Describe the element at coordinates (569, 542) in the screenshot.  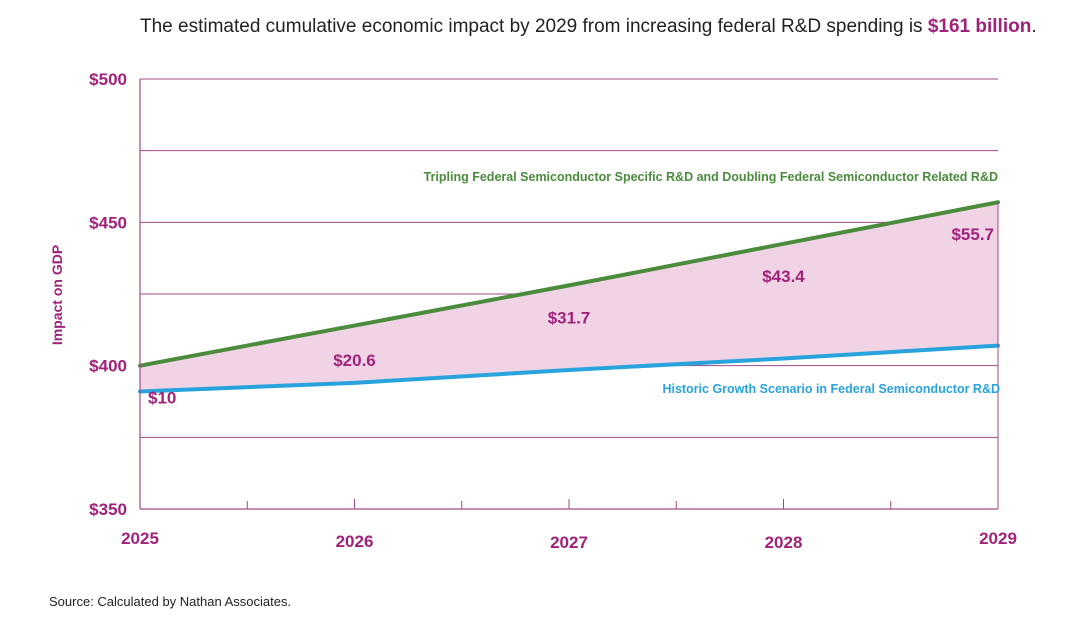
I see `x-tick-label-2027: 2027` at that location.